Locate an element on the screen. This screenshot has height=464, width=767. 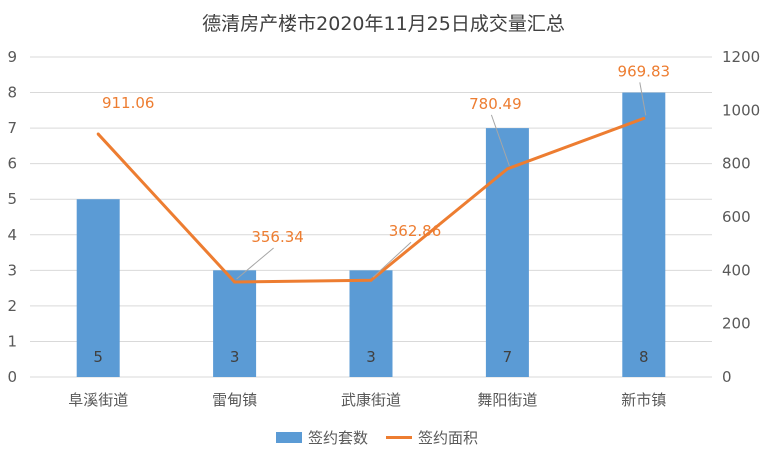
y-left-tick-label: 7 is located at coordinates (12, 128).